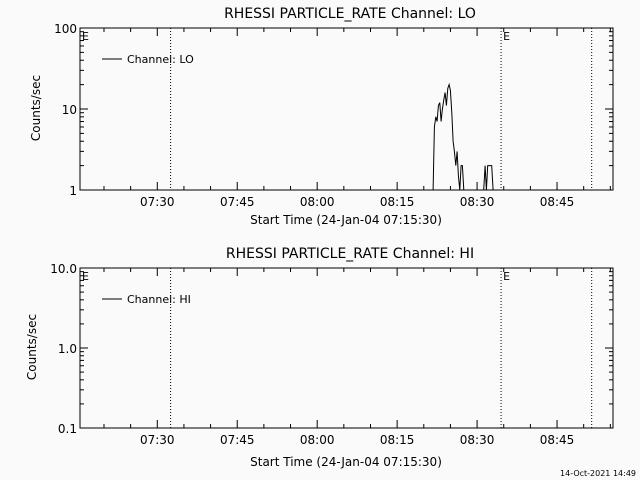 The image size is (640, 480). I want to click on chart-title: RHESSI PARTICLE_RATE Channel: LO, so click(350, 14).